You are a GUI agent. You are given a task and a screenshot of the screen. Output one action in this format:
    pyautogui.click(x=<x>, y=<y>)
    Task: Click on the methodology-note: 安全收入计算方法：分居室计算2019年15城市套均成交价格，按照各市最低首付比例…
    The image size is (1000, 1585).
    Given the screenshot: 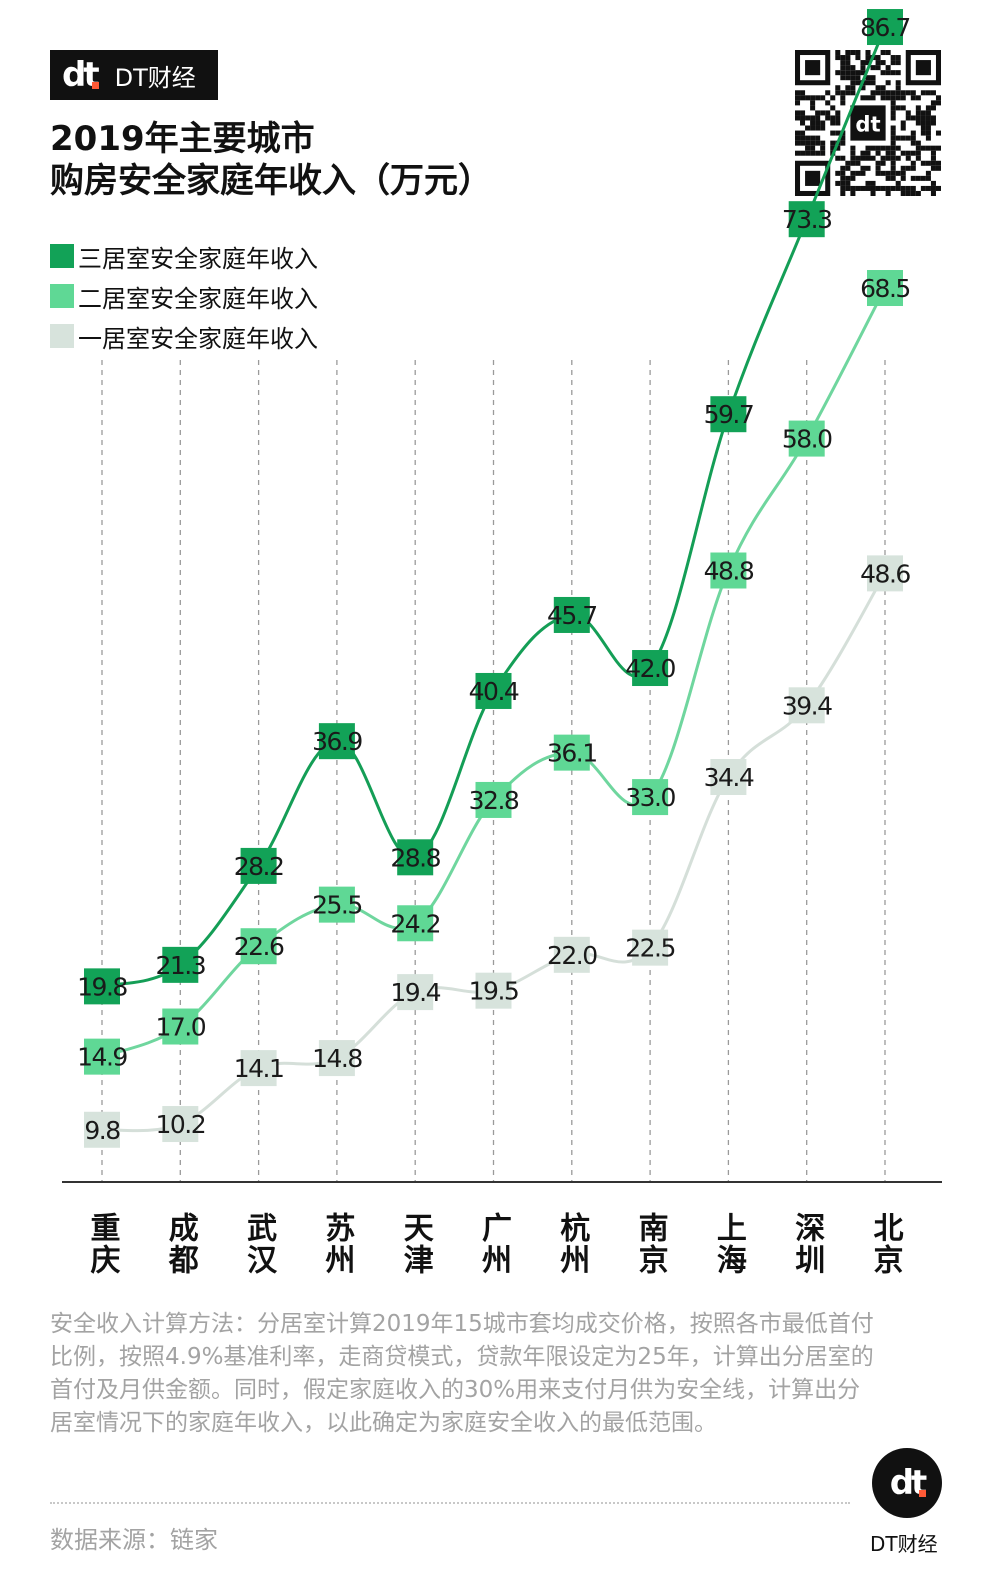 What is the action you would take?
    pyautogui.click(x=462, y=1373)
    